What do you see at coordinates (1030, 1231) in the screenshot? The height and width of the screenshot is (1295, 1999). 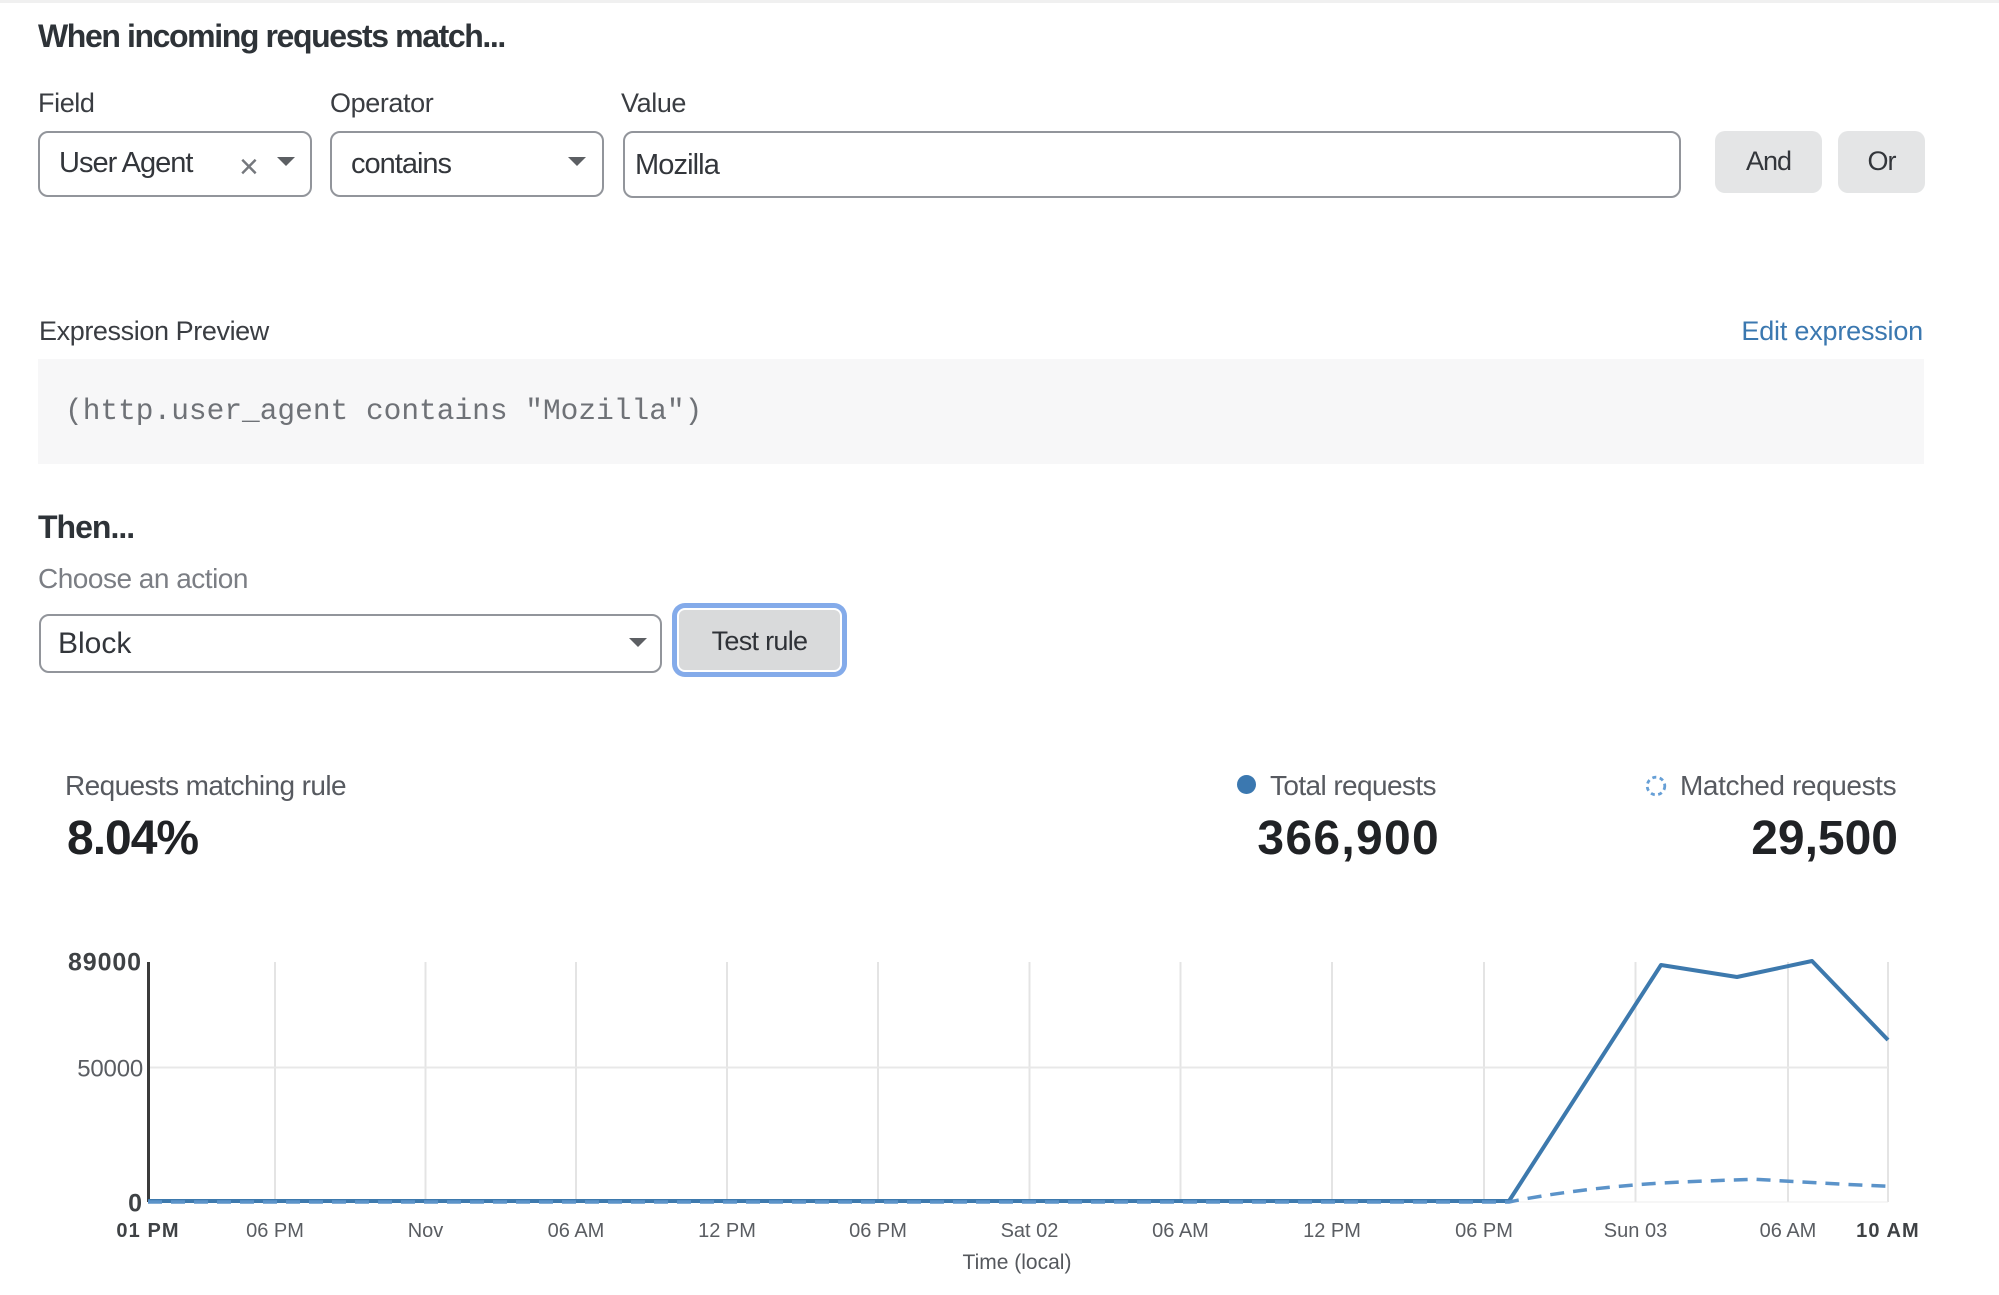 I see `svg-text: Sat 02` at bounding box center [1030, 1231].